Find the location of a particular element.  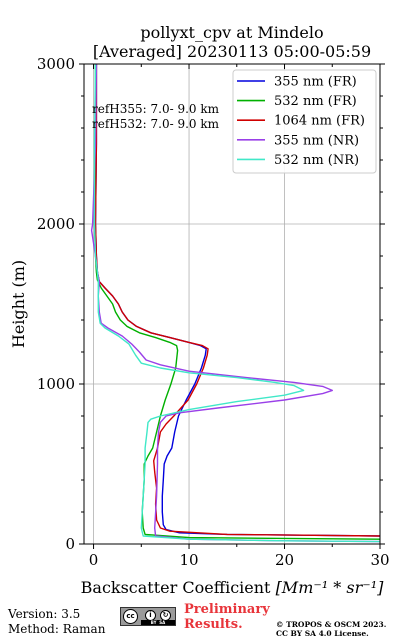

x-tick-label-0: 0 is located at coordinates (94, 560).